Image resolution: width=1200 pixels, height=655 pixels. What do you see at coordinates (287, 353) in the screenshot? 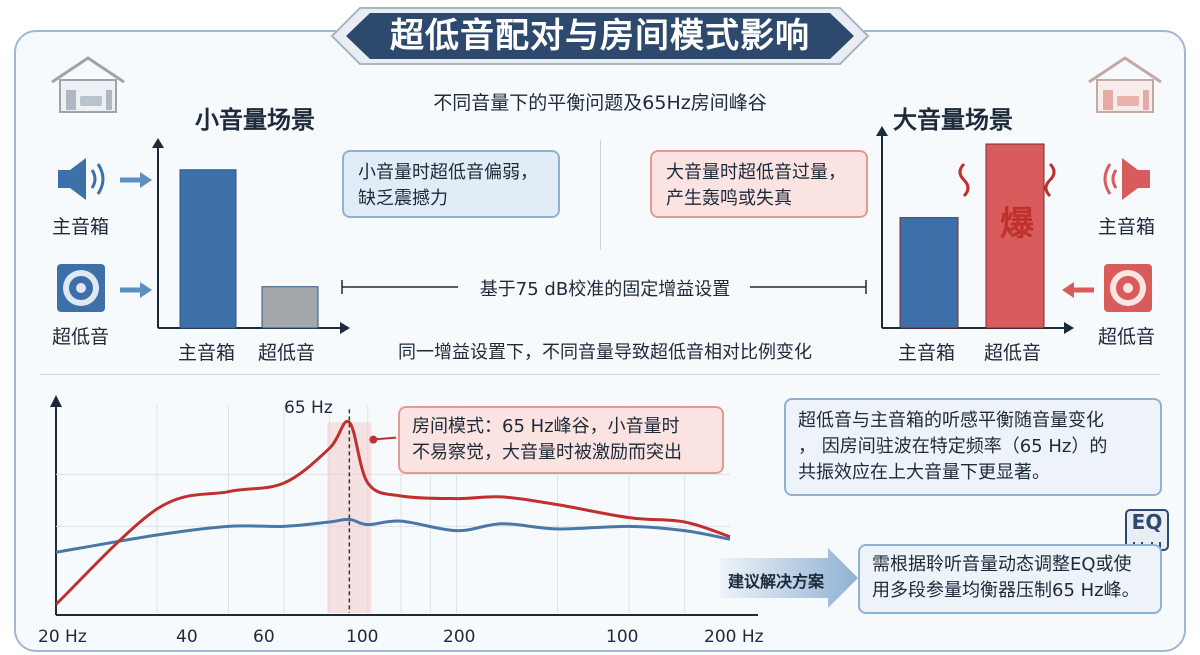
I see `left-bar-label-sub: 超低音` at bounding box center [287, 353].